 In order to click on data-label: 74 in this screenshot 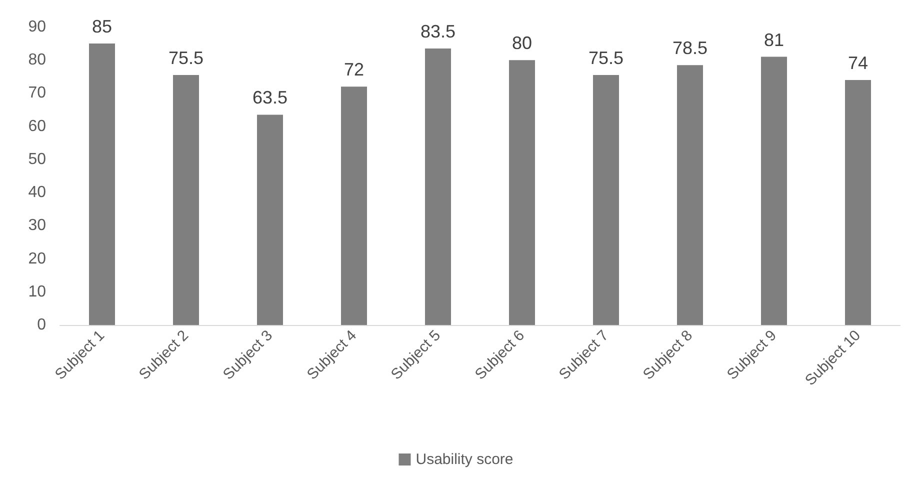, I will do `click(858, 62)`.